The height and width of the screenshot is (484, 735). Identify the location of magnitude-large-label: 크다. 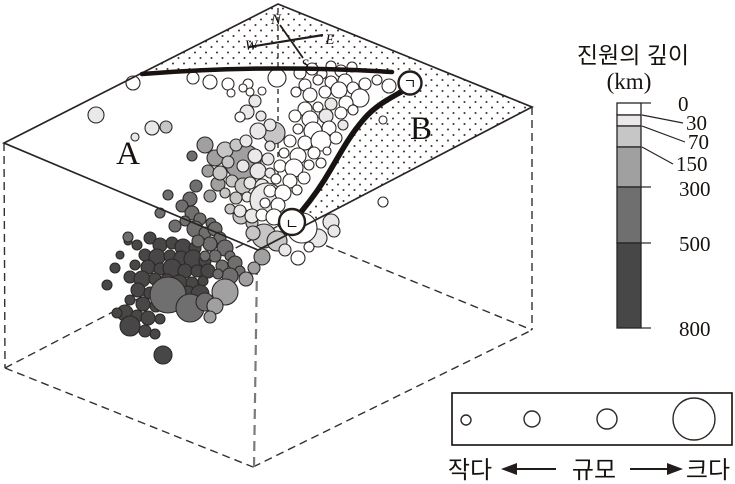
(708, 470).